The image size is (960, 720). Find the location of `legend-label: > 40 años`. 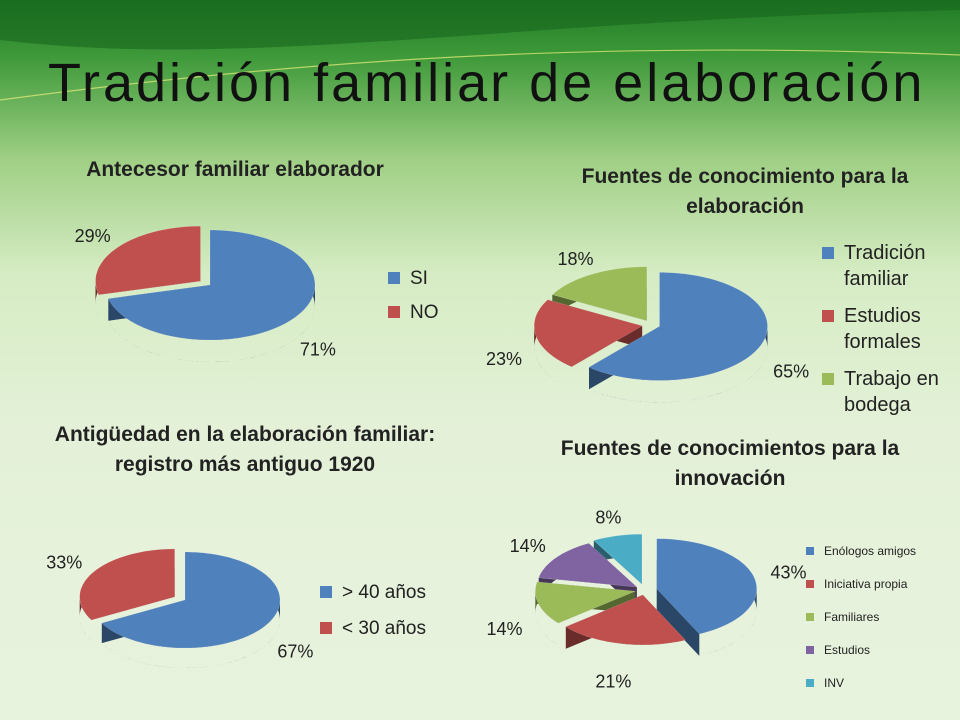

legend-label: > 40 años is located at coordinates (384, 592).